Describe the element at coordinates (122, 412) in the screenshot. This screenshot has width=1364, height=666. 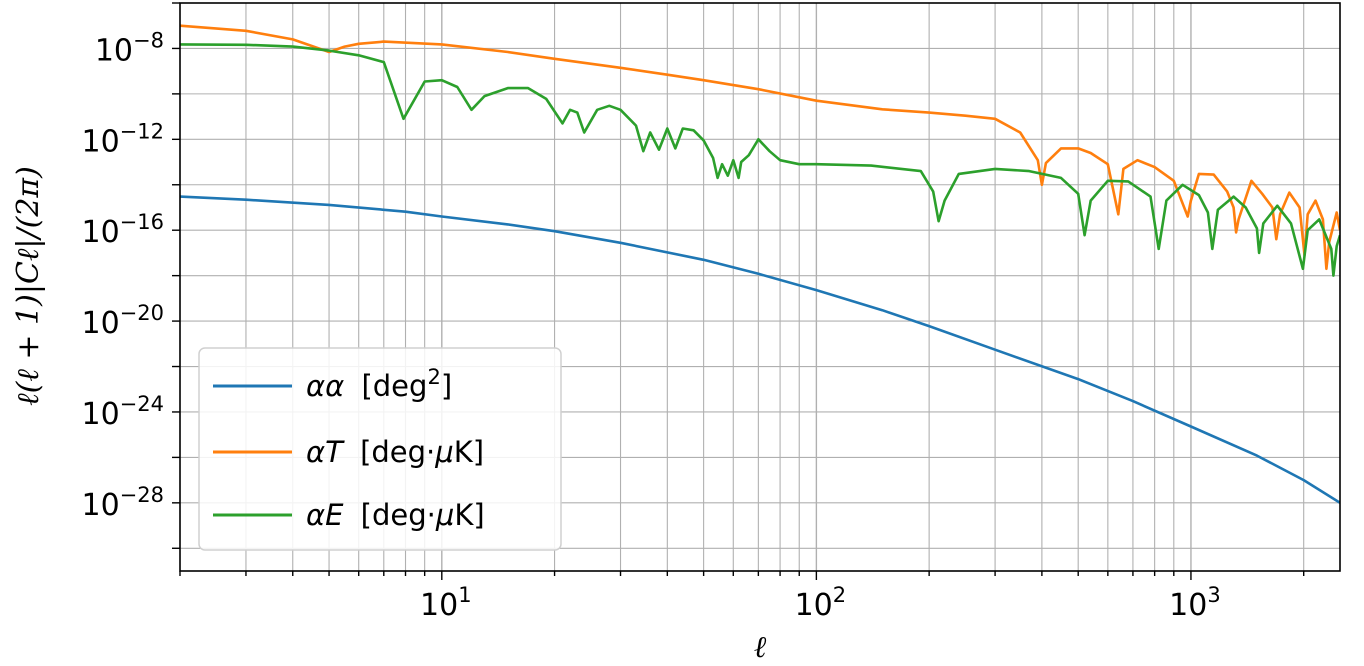
I see `y-tick-label: 10−24` at that location.